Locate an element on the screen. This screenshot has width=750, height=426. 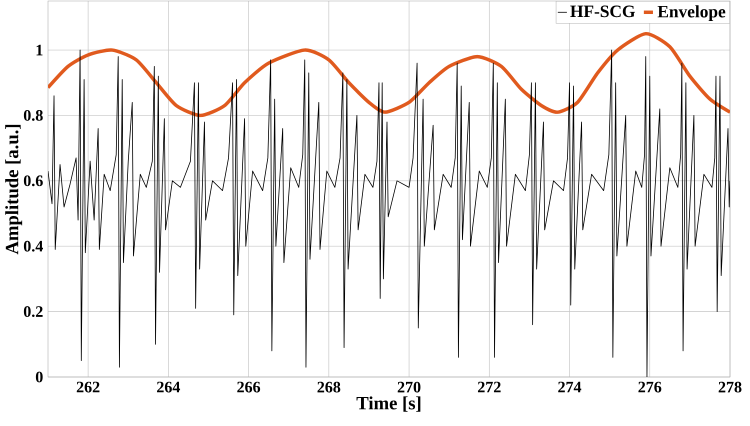
x-tick-label: 272 is located at coordinates (489, 387).